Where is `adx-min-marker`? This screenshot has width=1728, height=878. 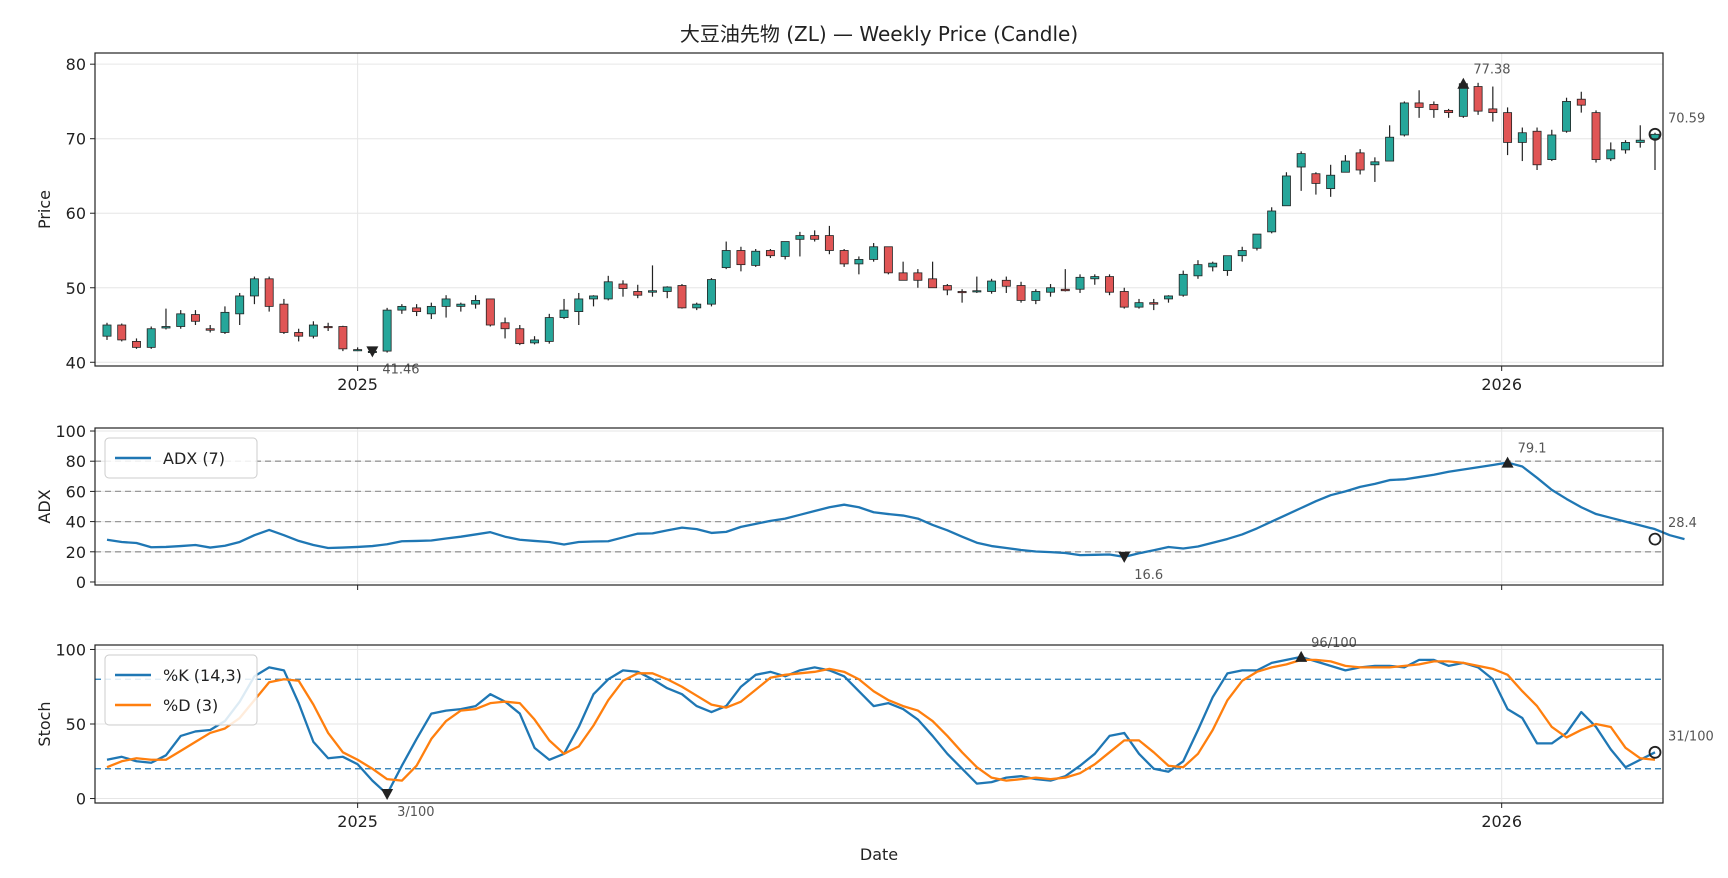 adx-min-marker is located at coordinates (1124, 557).